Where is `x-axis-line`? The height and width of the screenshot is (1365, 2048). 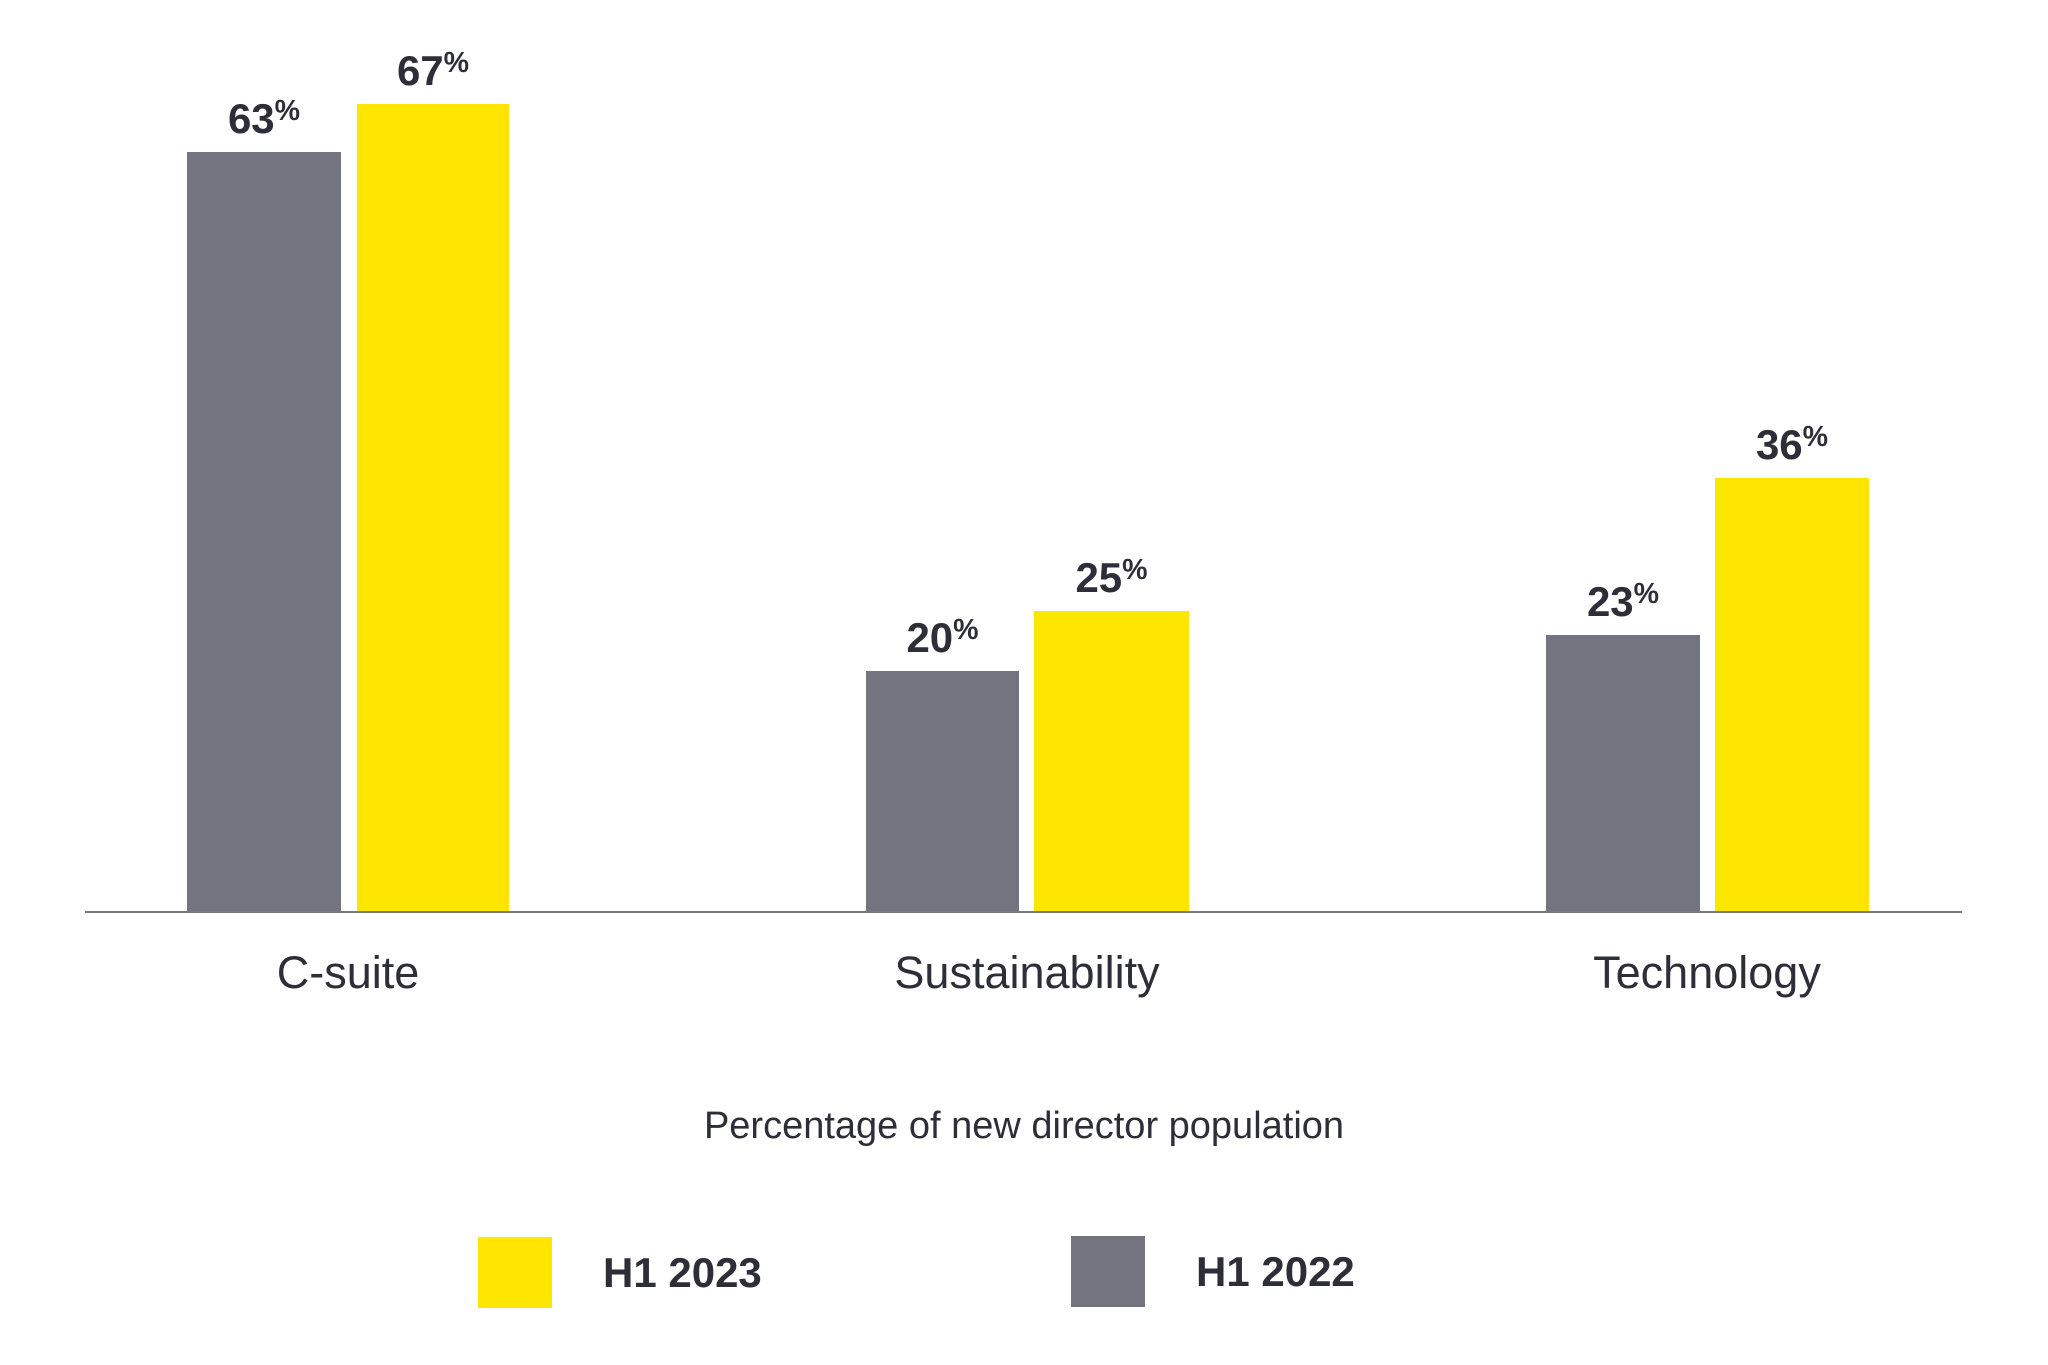
x-axis-line is located at coordinates (1023, 912).